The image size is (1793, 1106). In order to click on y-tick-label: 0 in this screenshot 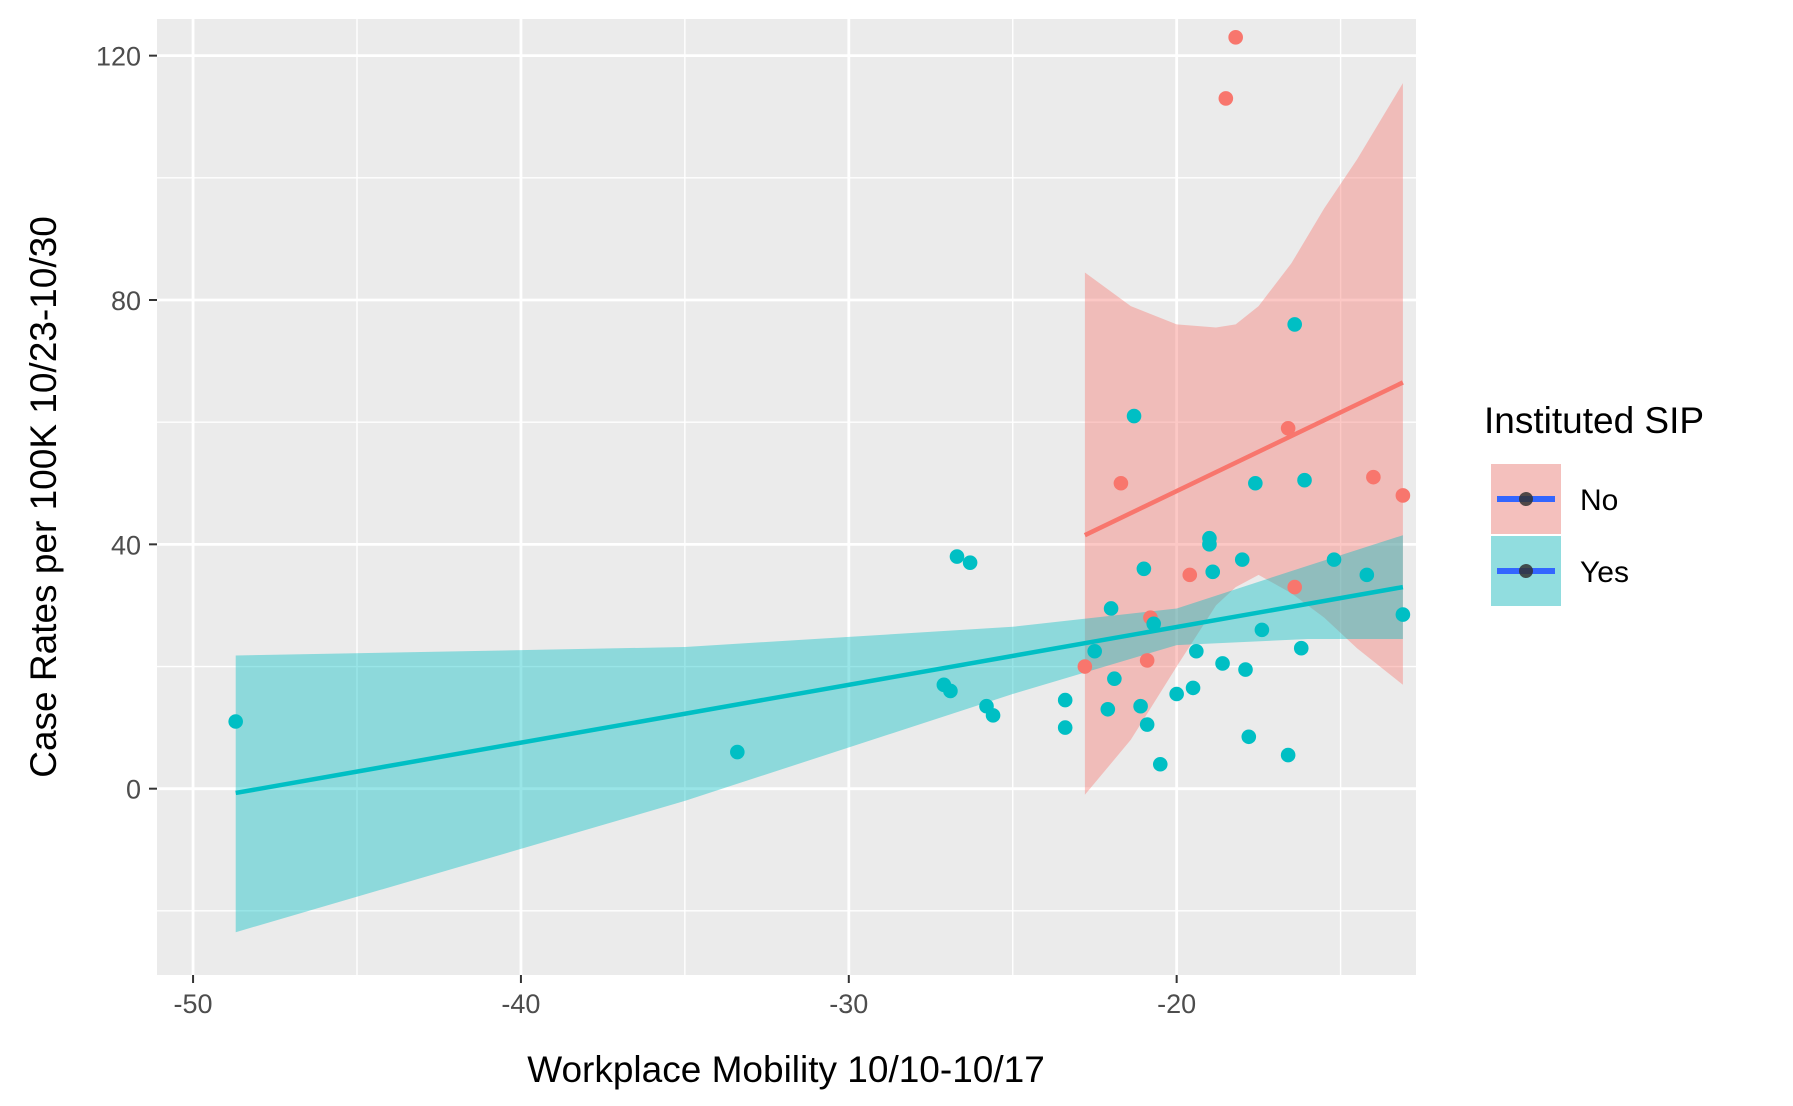, I will do `click(133, 790)`.